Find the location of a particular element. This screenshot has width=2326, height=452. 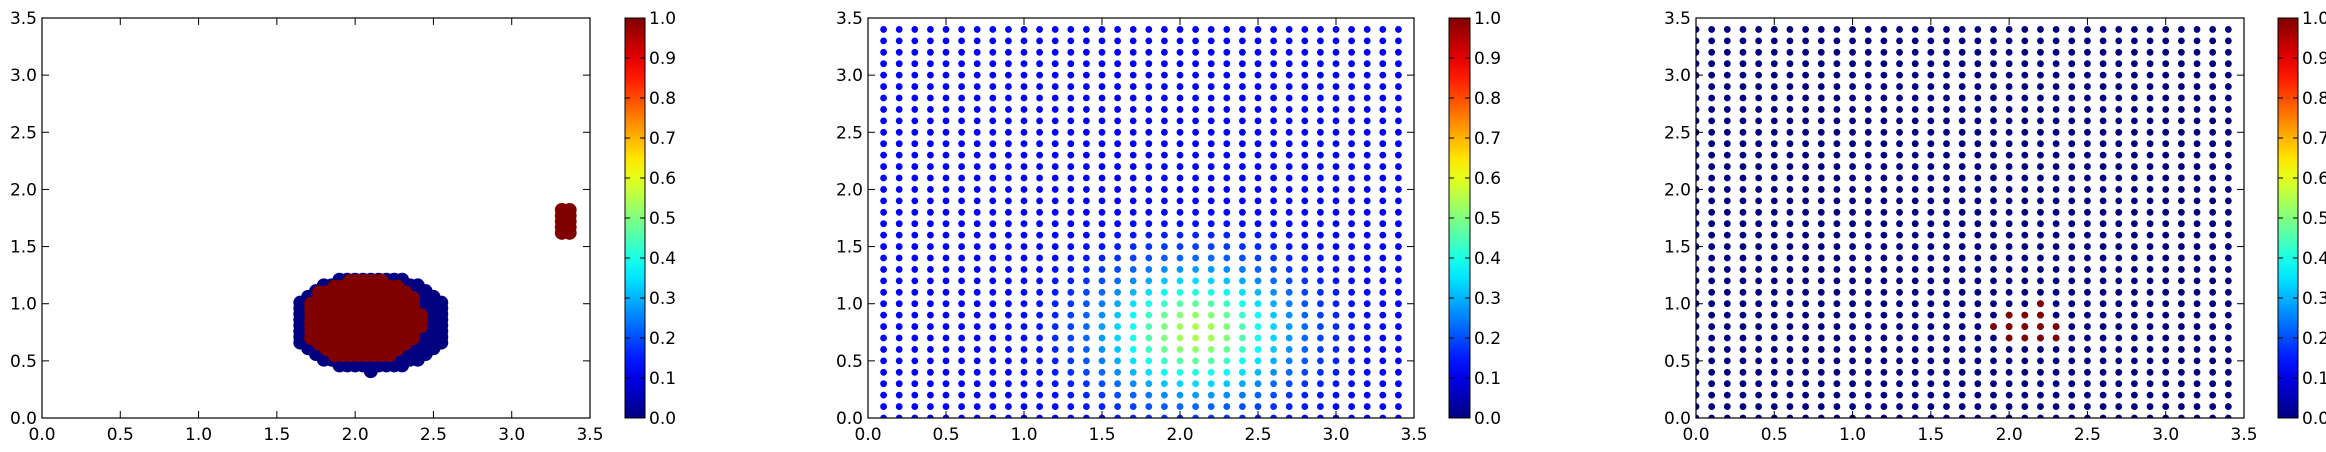

x-tick-label: 2.0 is located at coordinates (1179, 435).